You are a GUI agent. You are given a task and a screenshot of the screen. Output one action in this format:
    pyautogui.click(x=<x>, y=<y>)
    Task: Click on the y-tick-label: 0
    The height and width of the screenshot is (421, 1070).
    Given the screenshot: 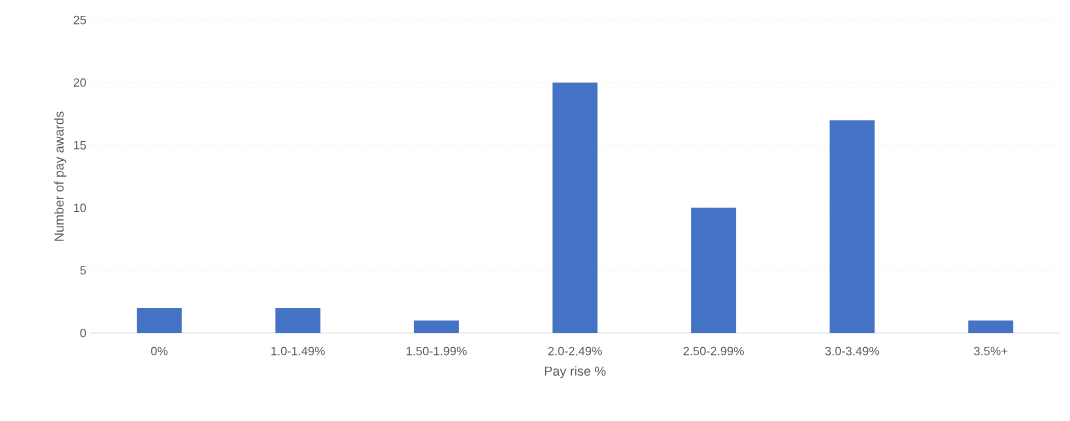 What is the action you would take?
    pyautogui.click(x=83, y=333)
    